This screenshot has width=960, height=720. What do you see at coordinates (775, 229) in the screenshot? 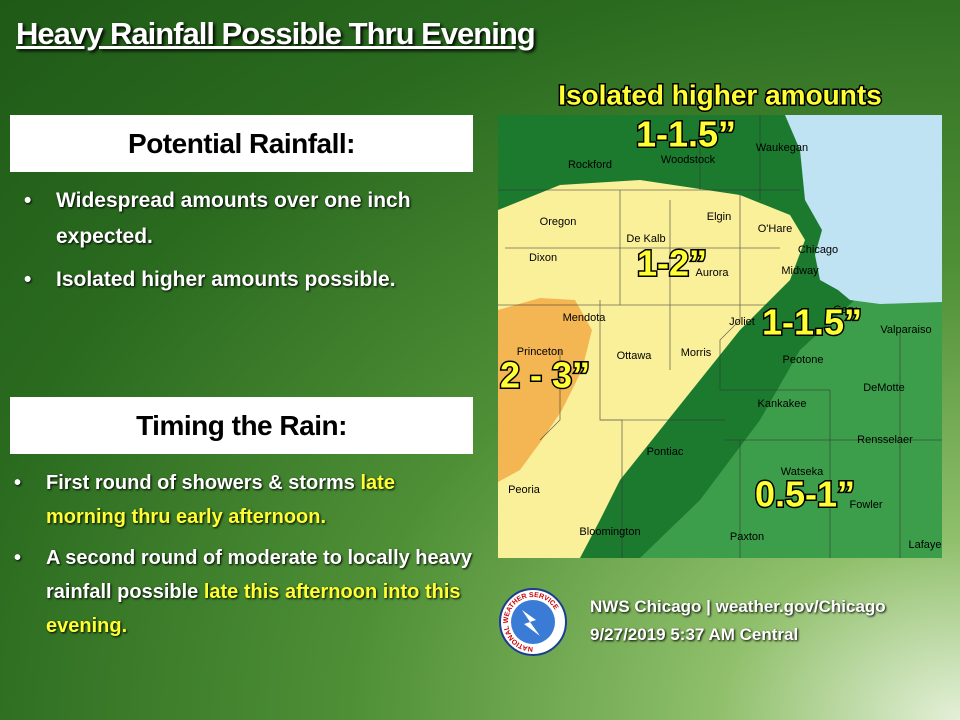
I see `city-label: O'Hare` at bounding box center [775, 229].